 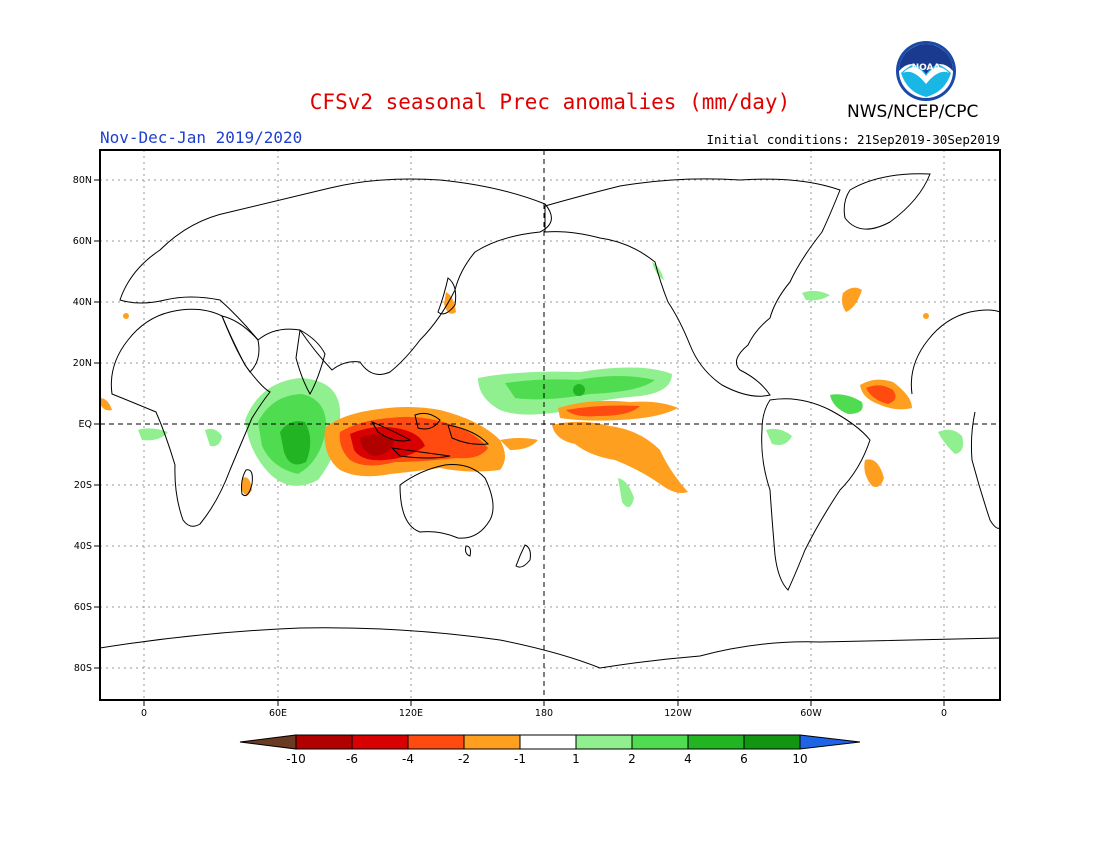 I want to click on lon-label: 60E, so click(x=278, y=713).